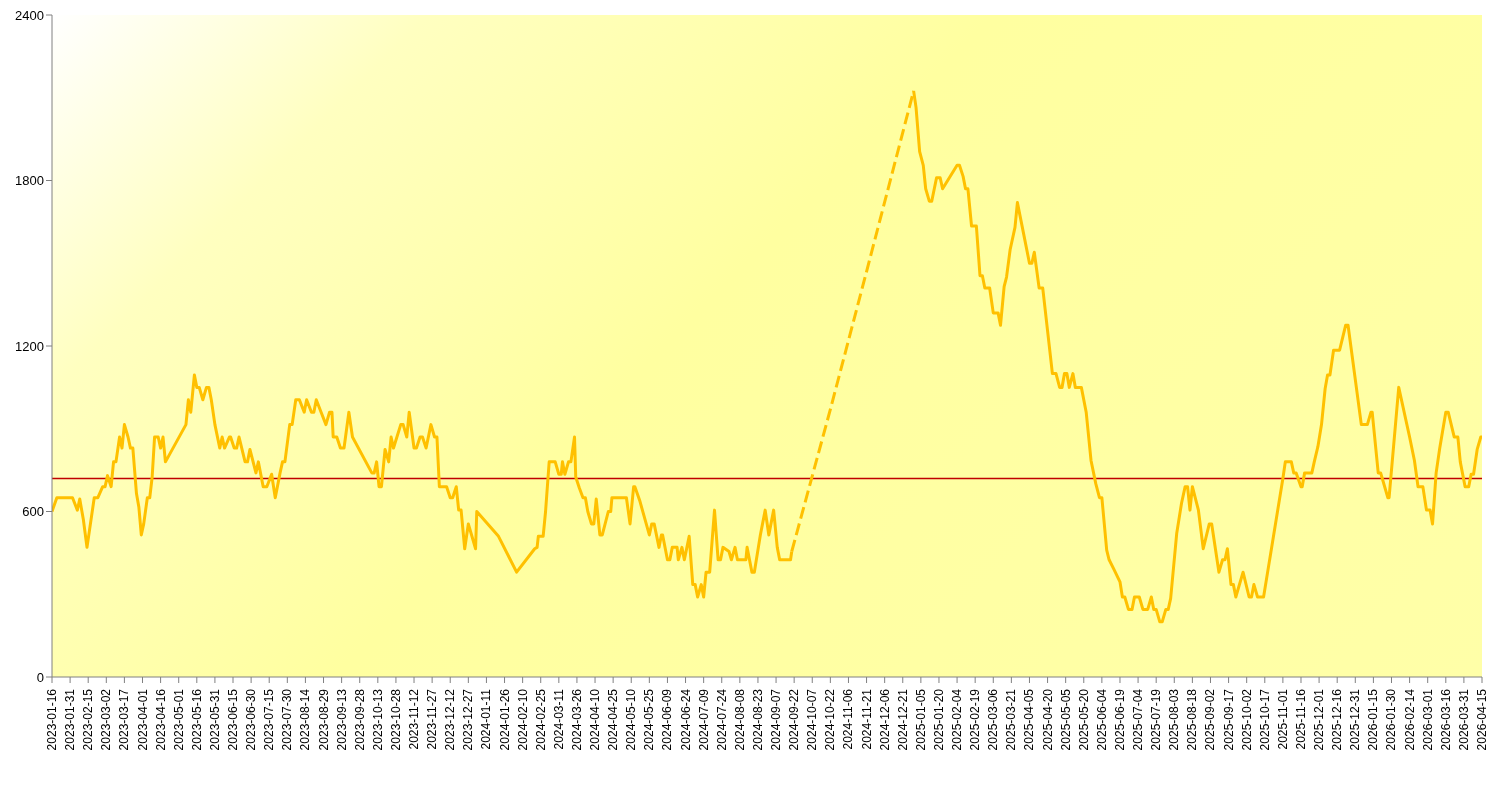 The width and height of the screenshot is (1500, 811). I want to click on x-tick-label: 2024-07-09, so click(703, 719).